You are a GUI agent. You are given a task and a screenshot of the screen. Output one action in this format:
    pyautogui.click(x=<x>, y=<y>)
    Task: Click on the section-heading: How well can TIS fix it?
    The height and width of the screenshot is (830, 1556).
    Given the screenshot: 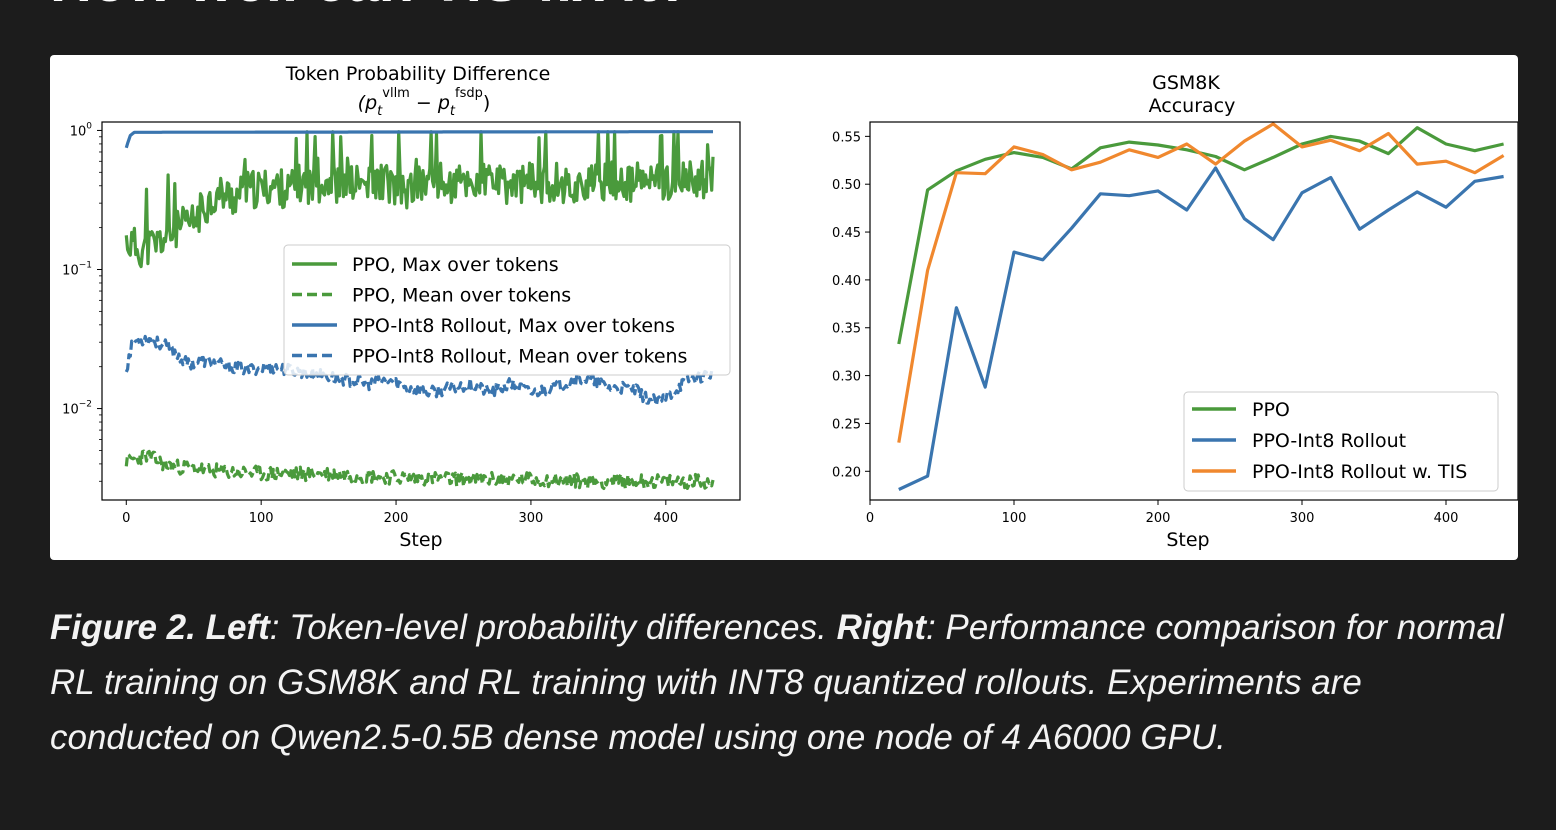 What is the action you would take?
    pyautogui.click(x=370, y=7)
    